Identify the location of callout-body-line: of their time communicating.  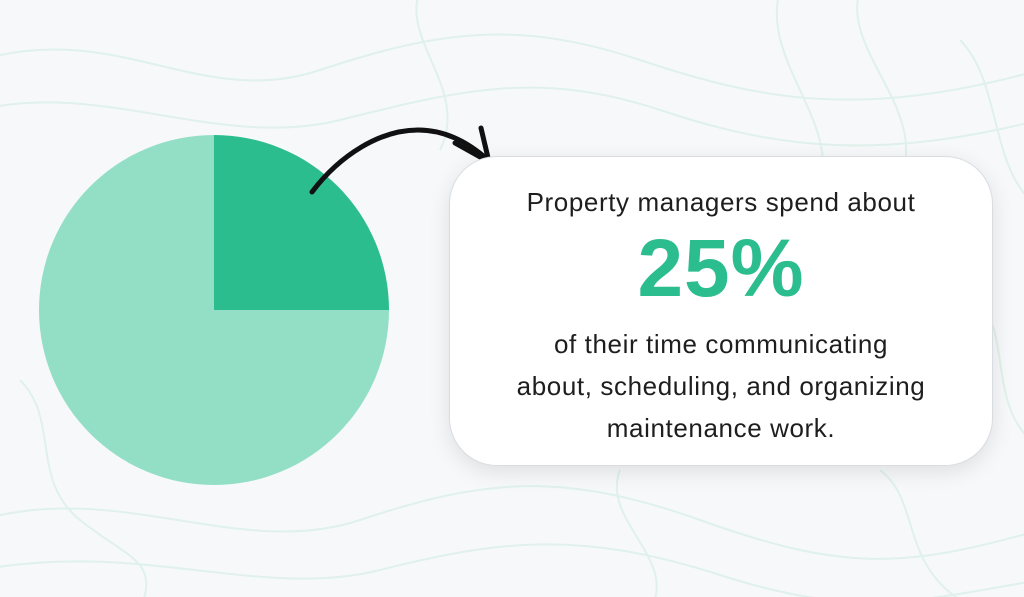
(721, 344).